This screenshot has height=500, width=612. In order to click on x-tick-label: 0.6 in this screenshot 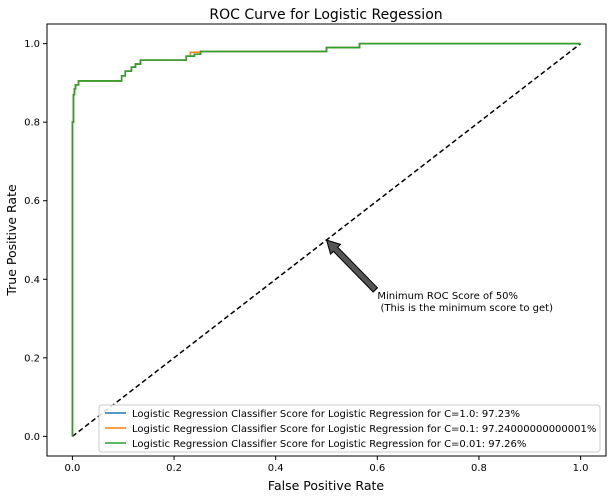, I will do `click(377, 468)`.